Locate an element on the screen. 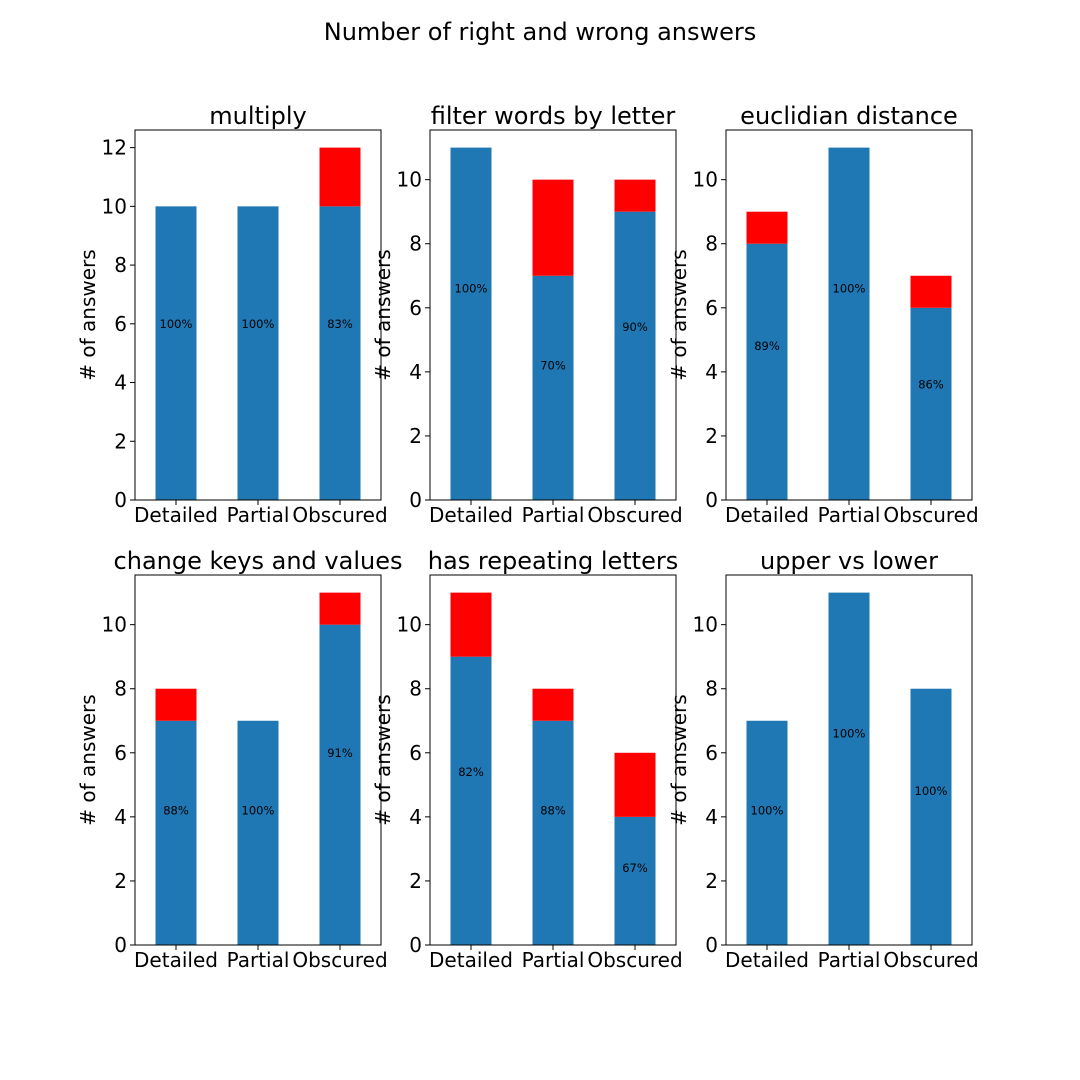 The height and width of the screenshot is (1080, 1080). subplot-title: filter words by letter is located at coordinates (553, 116).